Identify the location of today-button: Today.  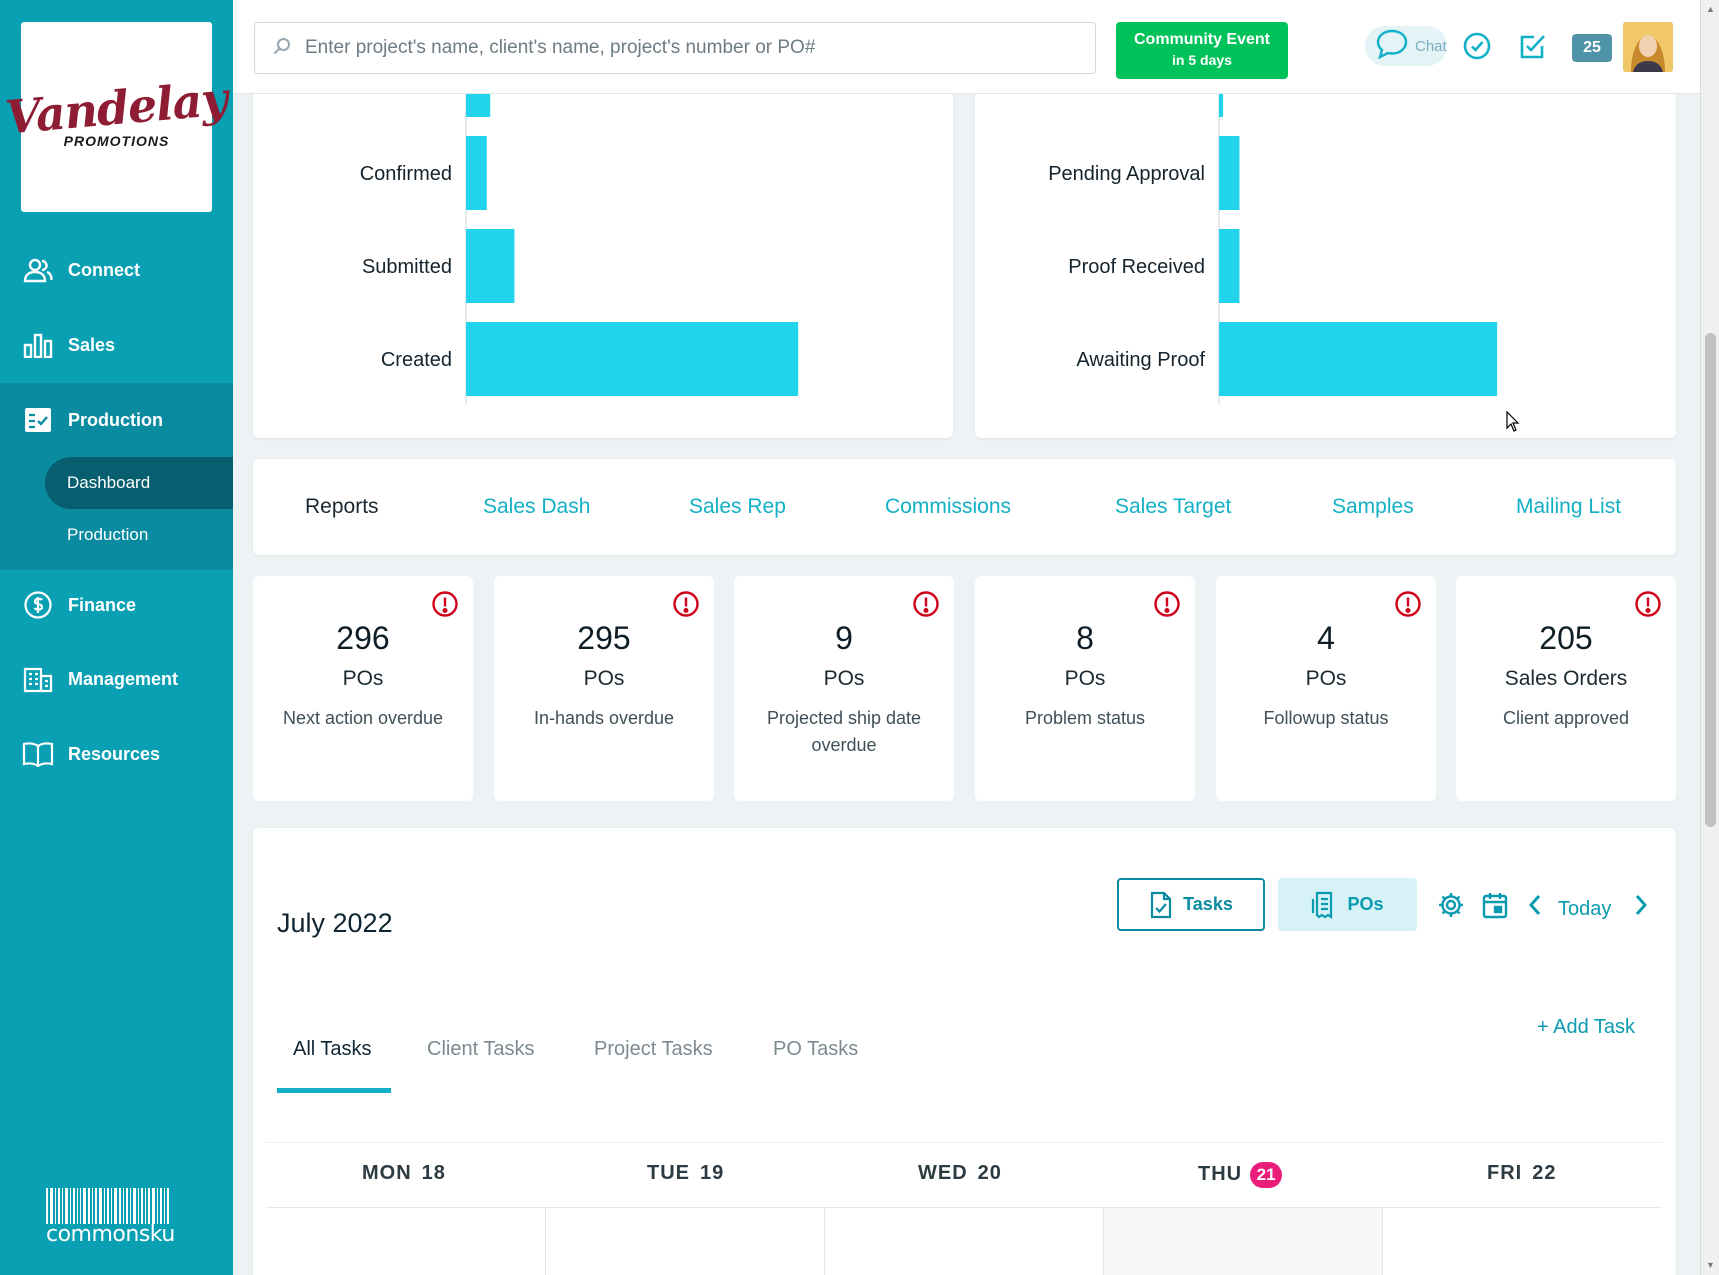
(1585, 909).